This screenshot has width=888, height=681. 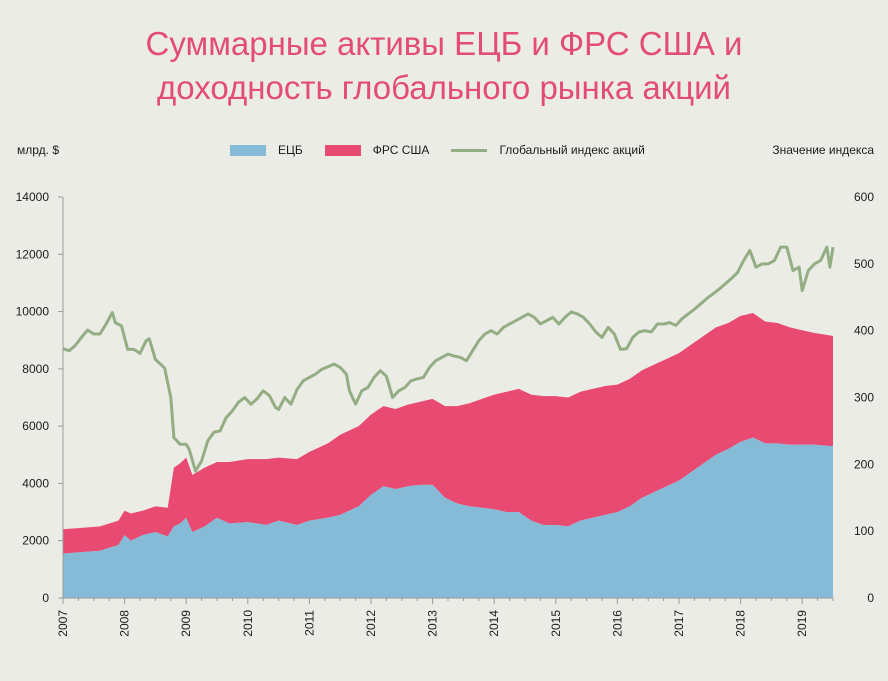 What do you see at coordinates (33, 197) in the screenshot?
I see `y-left-tick-label: 14000` at bounding box center [33, 197].